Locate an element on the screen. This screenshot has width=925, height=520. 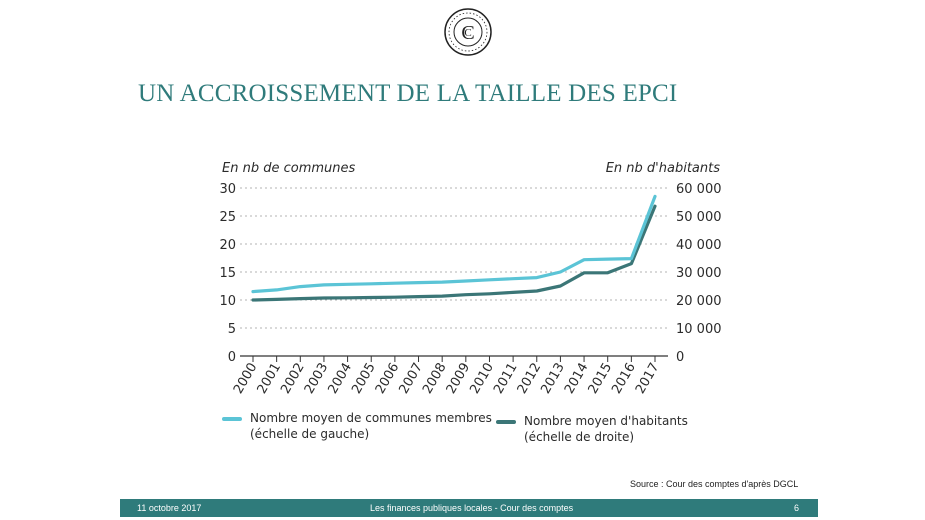
legend-label-communes: Nombre moyen de communes membres is located at coordinates (371, 418).